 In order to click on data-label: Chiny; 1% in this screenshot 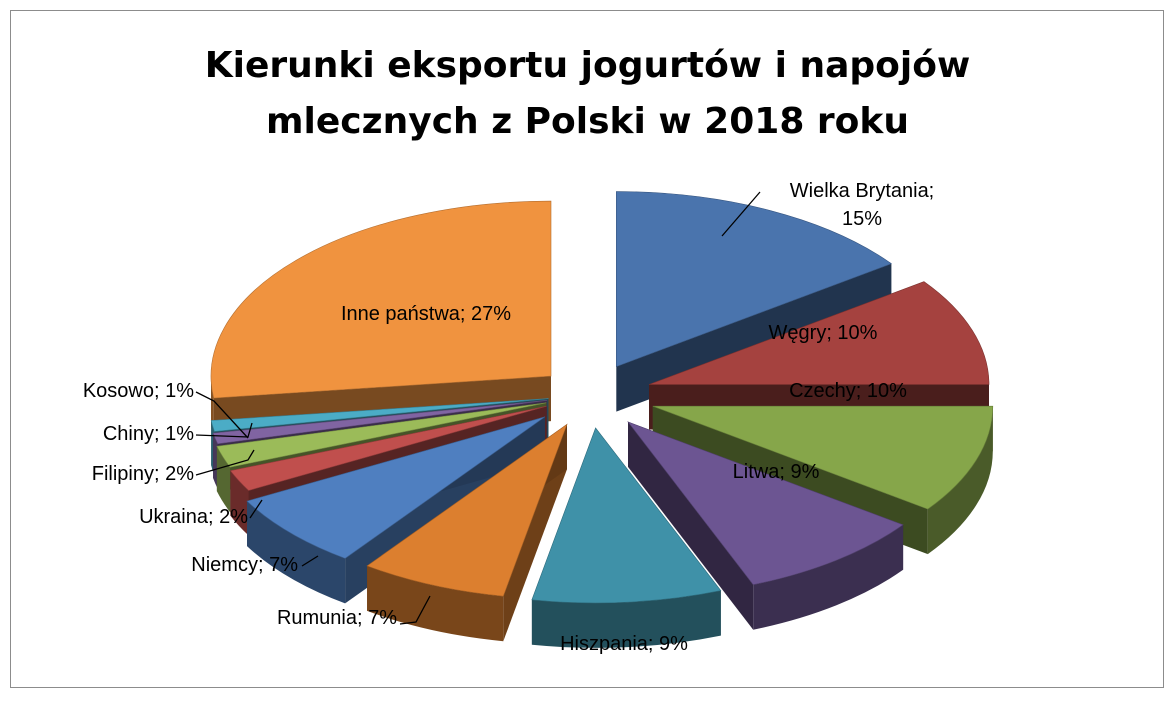, I will do `click(148, 434)`.